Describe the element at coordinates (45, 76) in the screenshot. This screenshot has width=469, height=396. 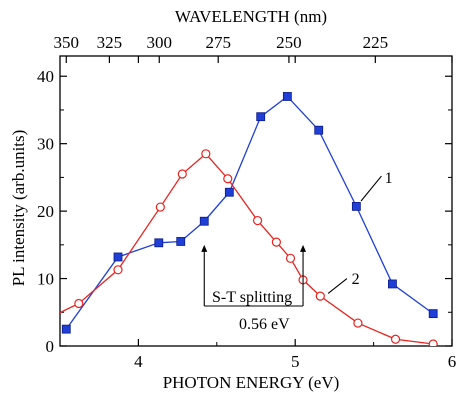
I see `y-tick-label: 40` at that location.